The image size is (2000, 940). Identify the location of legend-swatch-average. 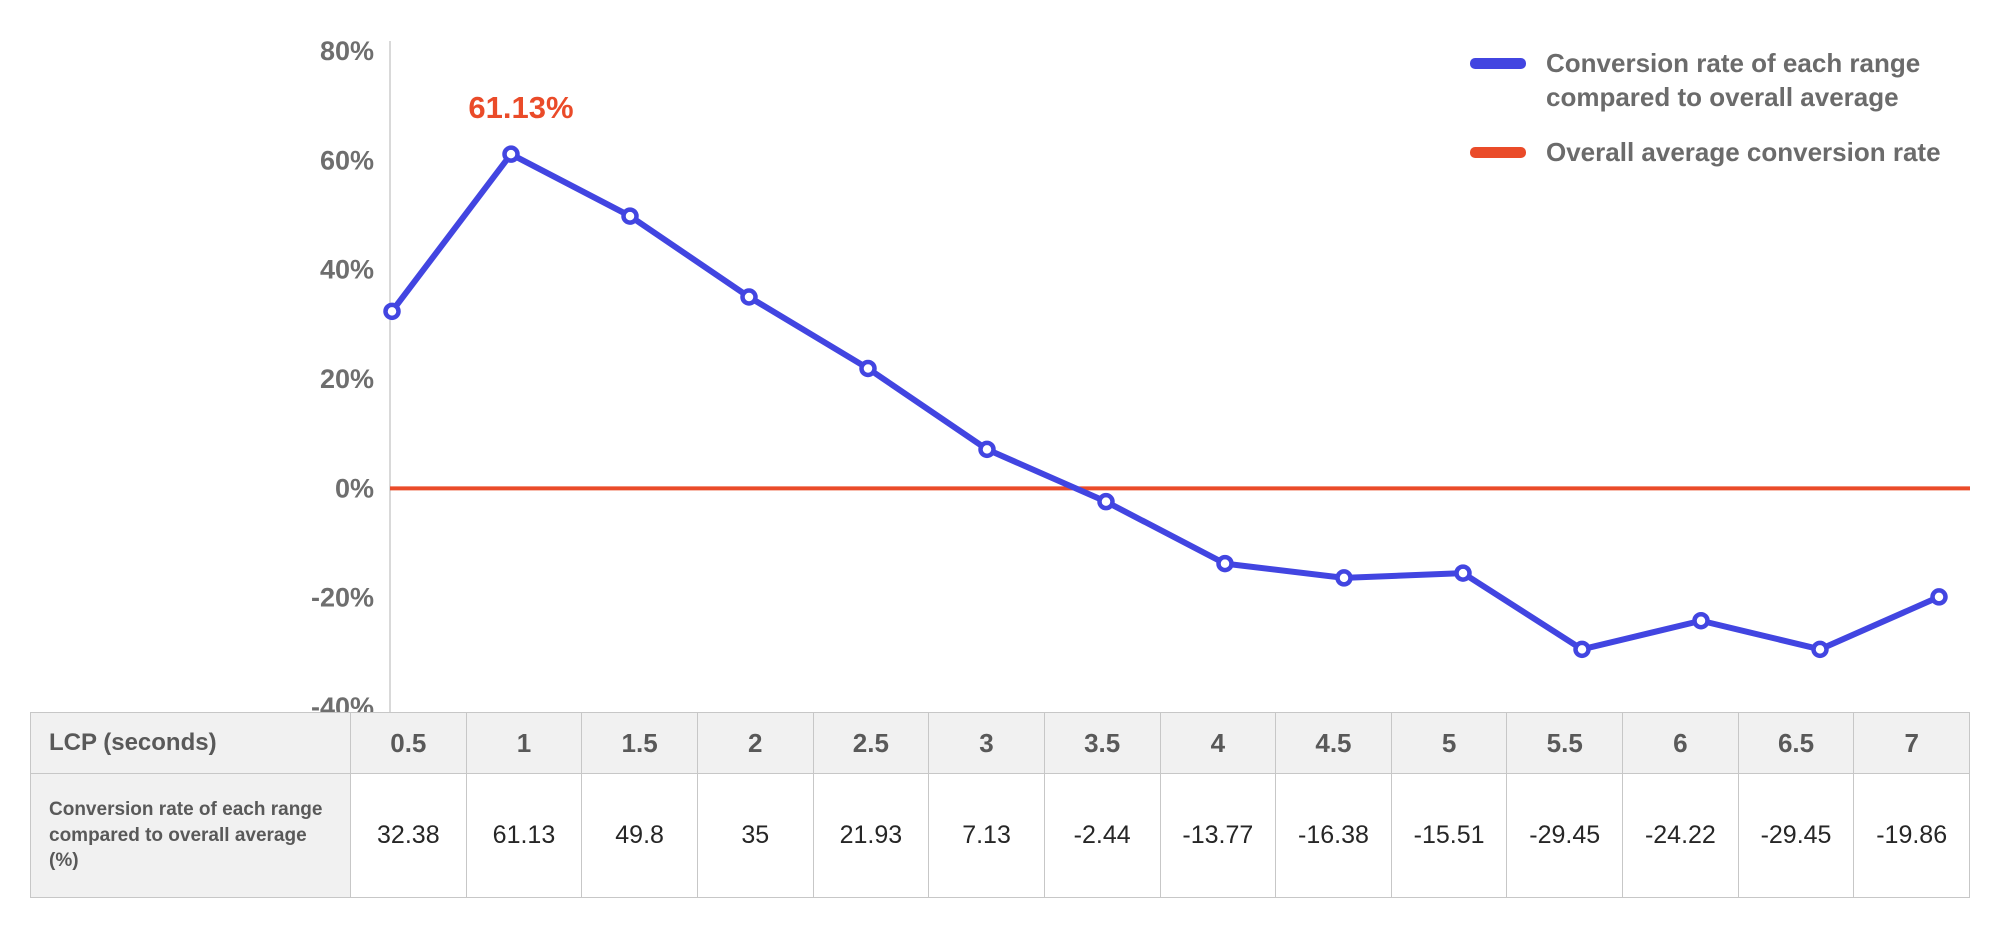
(1498, 152).